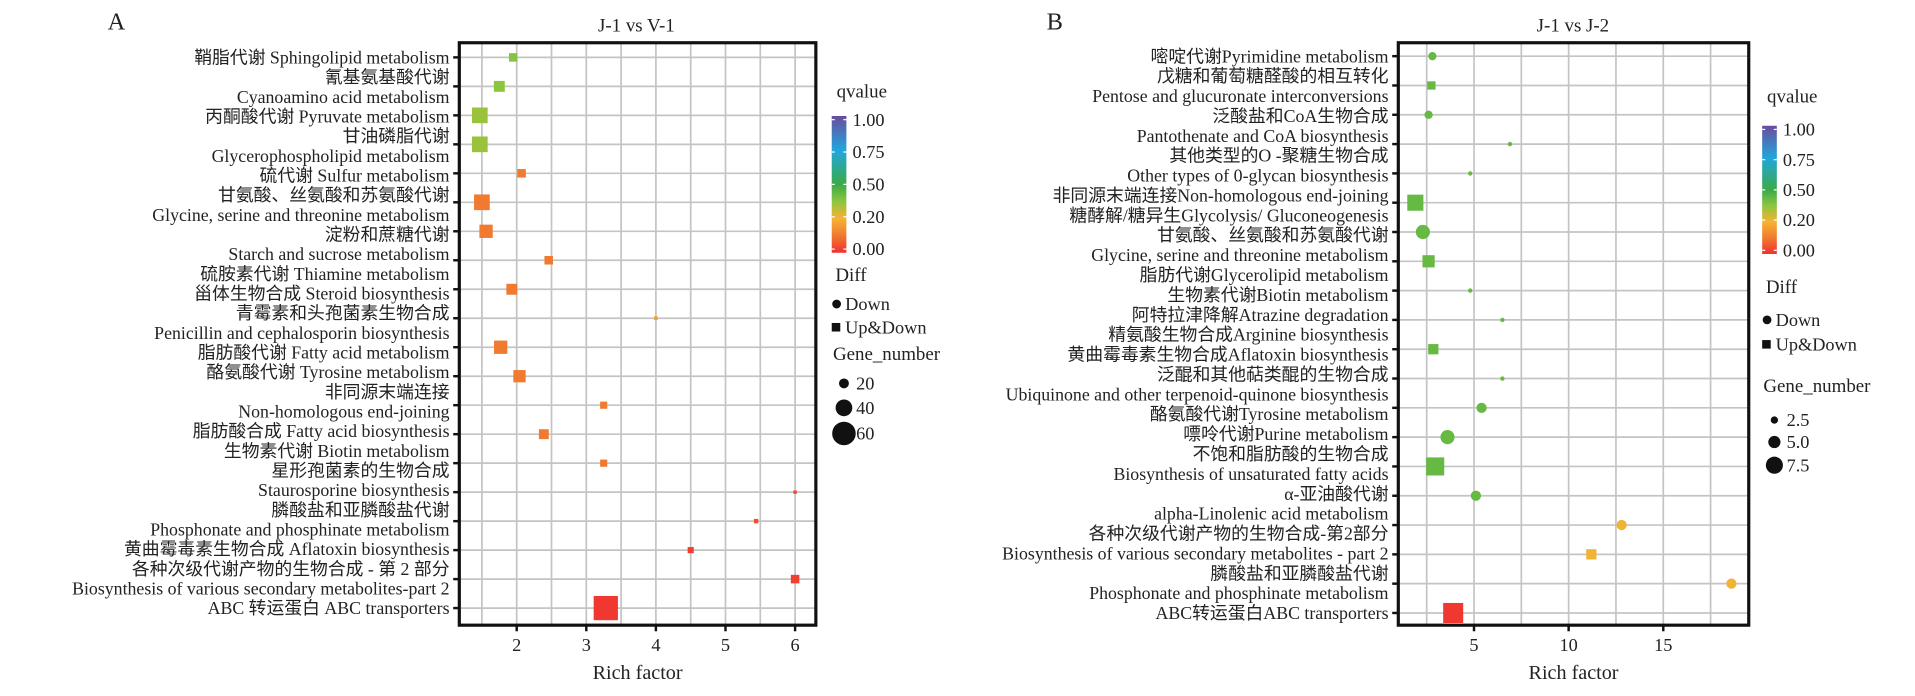 Image resolution: width=1915 pixels, height=696 pixels. What do you see at coordinates (655, 645) in the screenshot?
I see `x-tick-label: 4` at bounding box center [655, 645].